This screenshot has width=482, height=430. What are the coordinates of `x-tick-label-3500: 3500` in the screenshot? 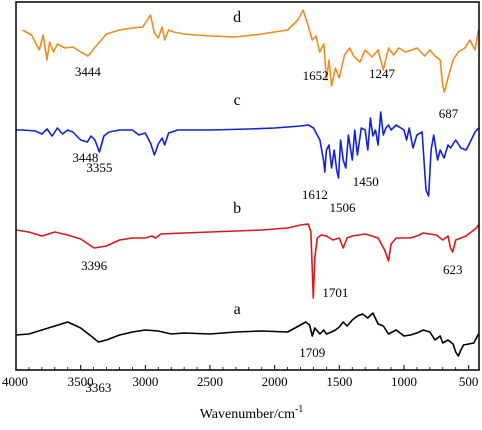 It's located at (81, 381).